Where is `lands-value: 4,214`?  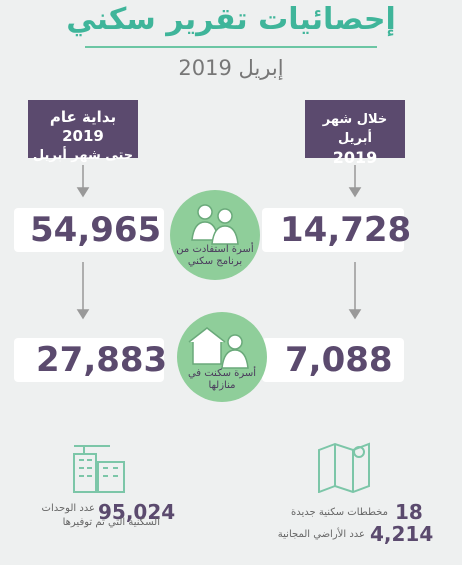 lands-value: 4,214 is located at coordinates (402, 534).